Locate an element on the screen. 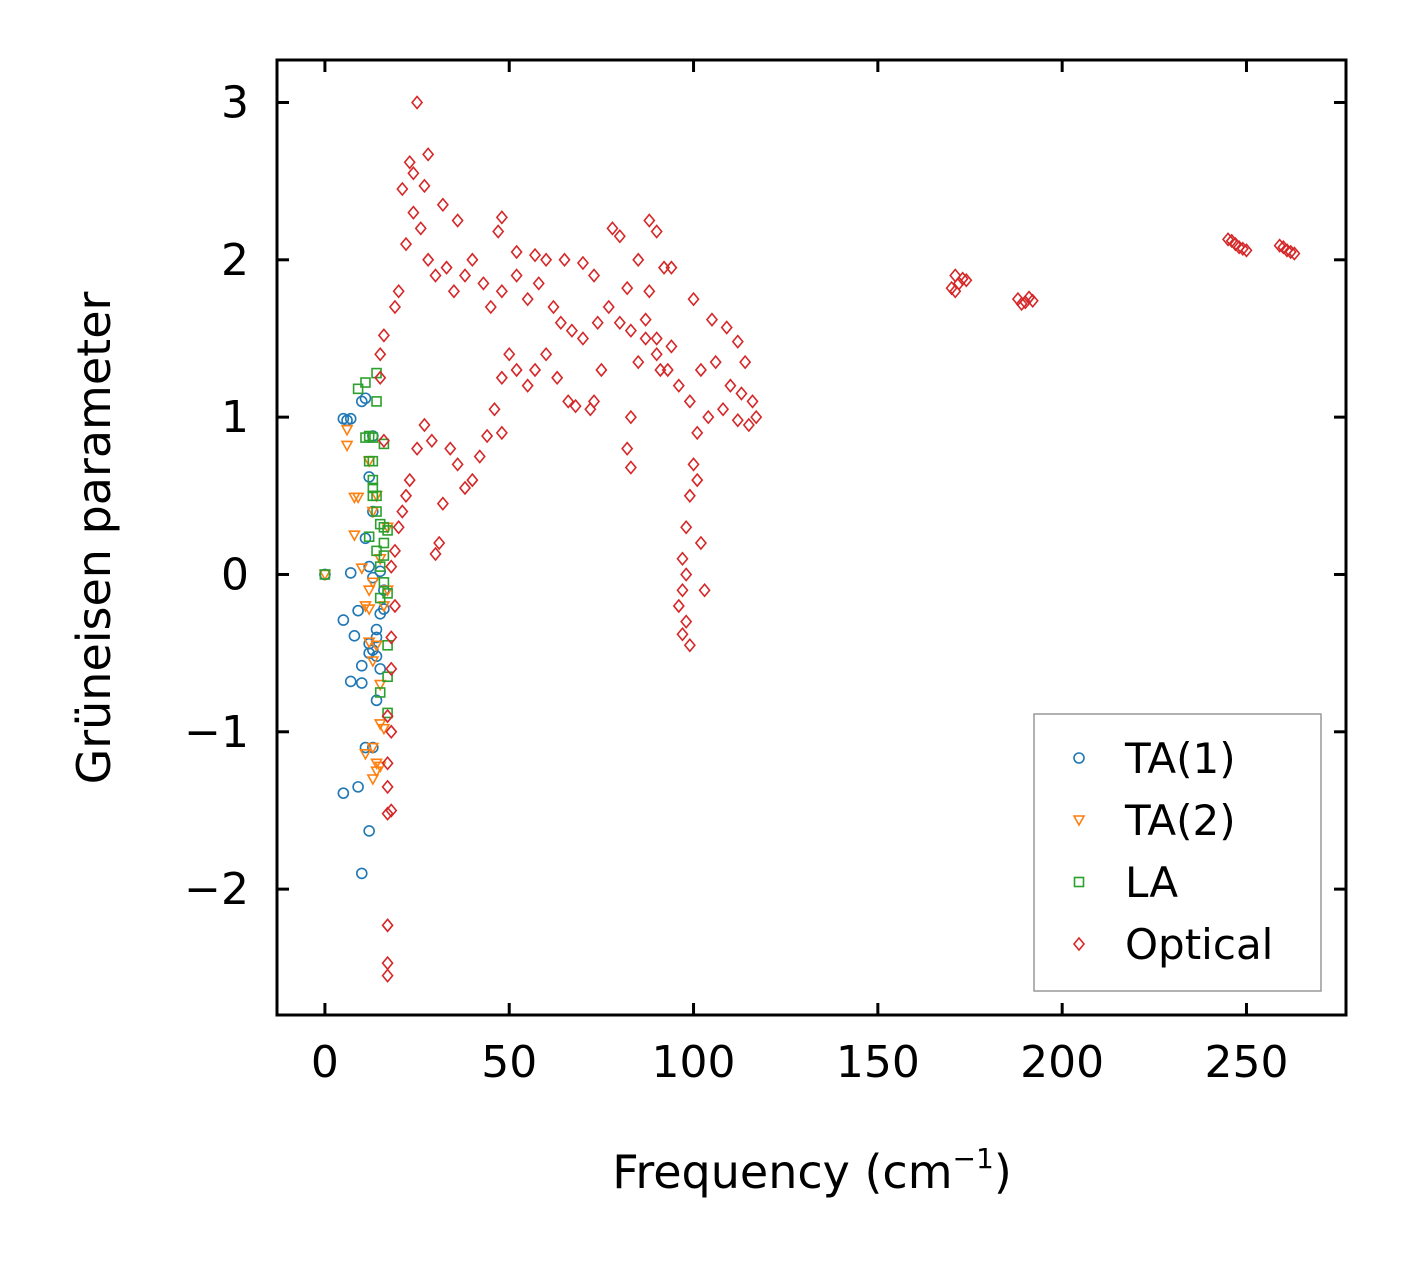 This screenshot has width=1406, height=1264. y-tick-label: −2 is located at coordinates (216, 889).